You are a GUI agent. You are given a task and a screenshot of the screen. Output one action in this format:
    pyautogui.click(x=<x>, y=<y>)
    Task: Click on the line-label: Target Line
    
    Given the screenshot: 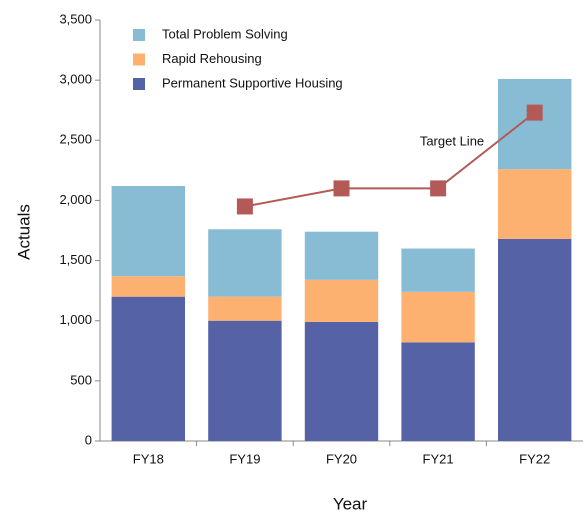 What is the action you would take?
    pyautogui.click(x=452, y=140)
    